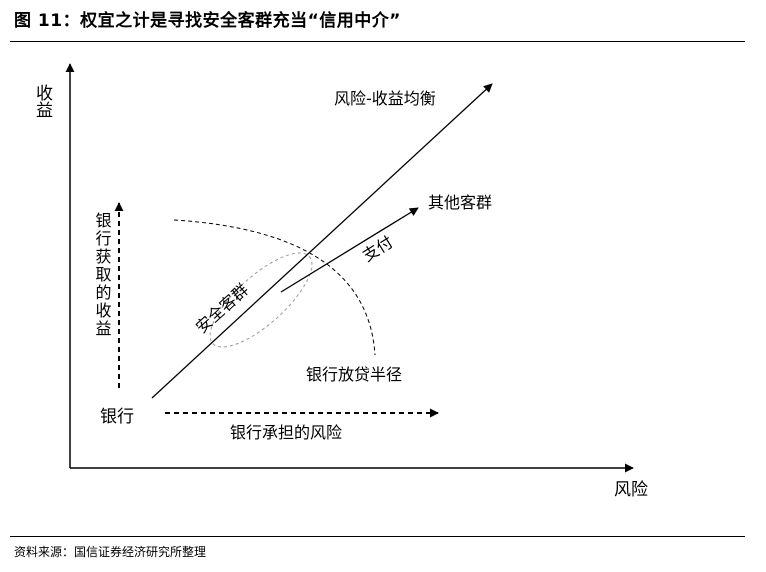  What do you see at coordinates (117, 417) in the screenshot?
I see `bank-label: 银行` at bounding box center [117, 417].